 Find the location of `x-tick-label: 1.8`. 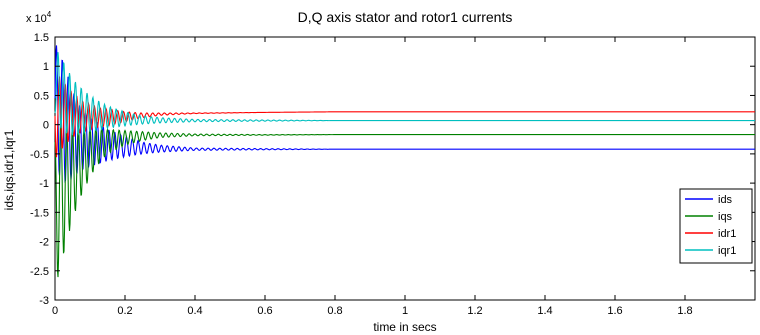

x-tick-label: 1.8 is located at coordinates (684, 311).